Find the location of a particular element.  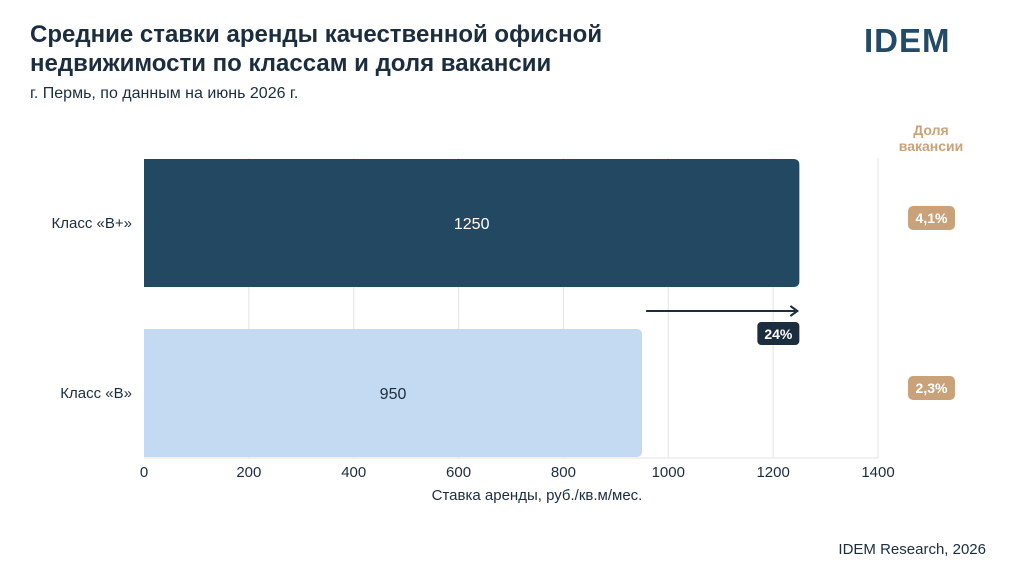

x-tick-label: 800 is located at coordinates (563, 472).